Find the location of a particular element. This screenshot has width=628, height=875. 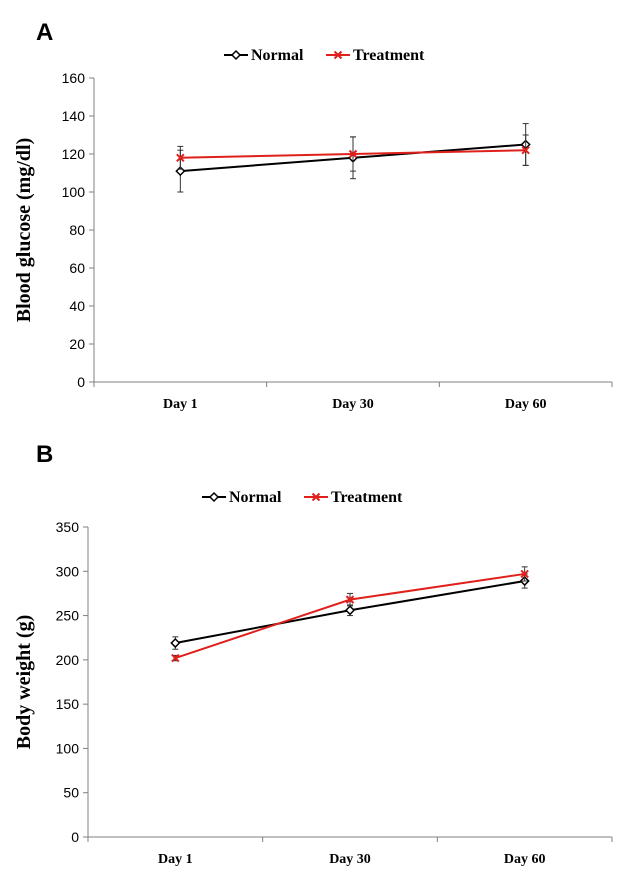

y-tick-label: 160 is located at coordinates (74, 78).